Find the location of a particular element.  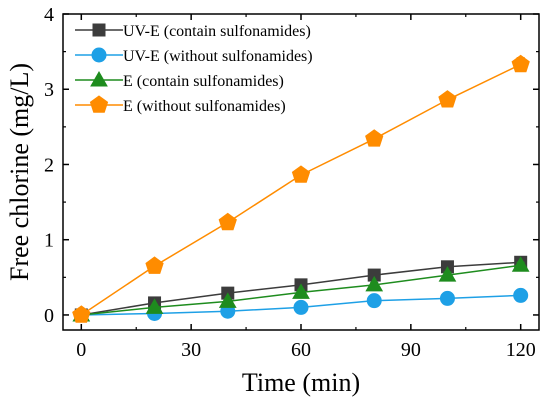

y-axis-label: Free chlorine (mg/L) is located at coordinates (19, 172).